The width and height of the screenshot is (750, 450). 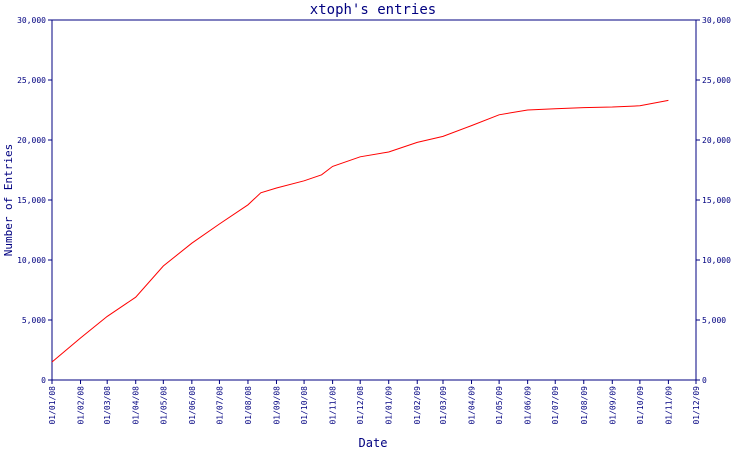 I want to click on y-tick-label-left: 20,000, so click(x=31, y=140).